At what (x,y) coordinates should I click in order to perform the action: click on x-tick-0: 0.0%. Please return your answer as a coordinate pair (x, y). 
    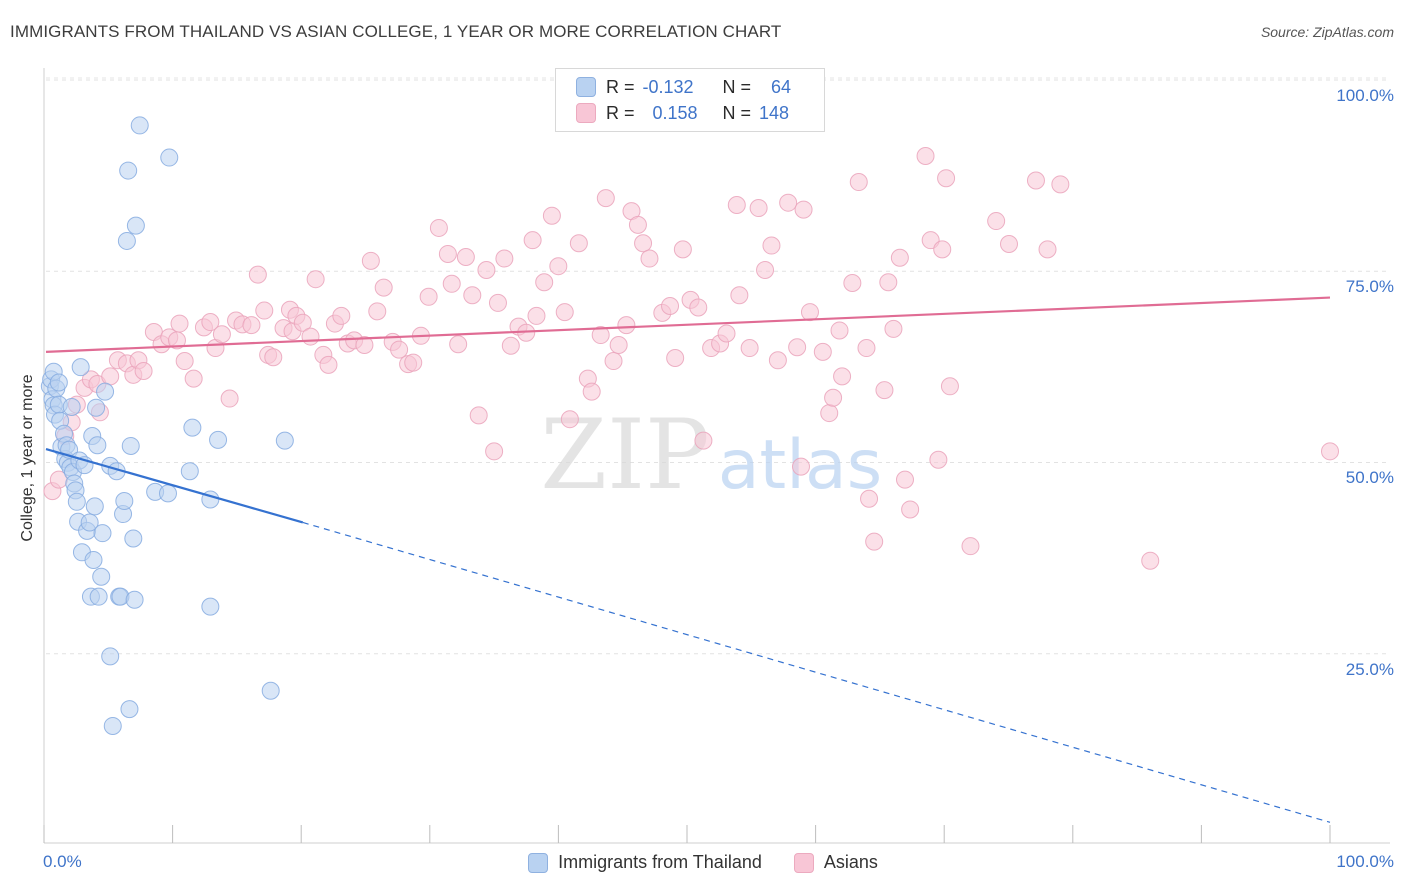
    Looking at the image, I should click on (62, 861).